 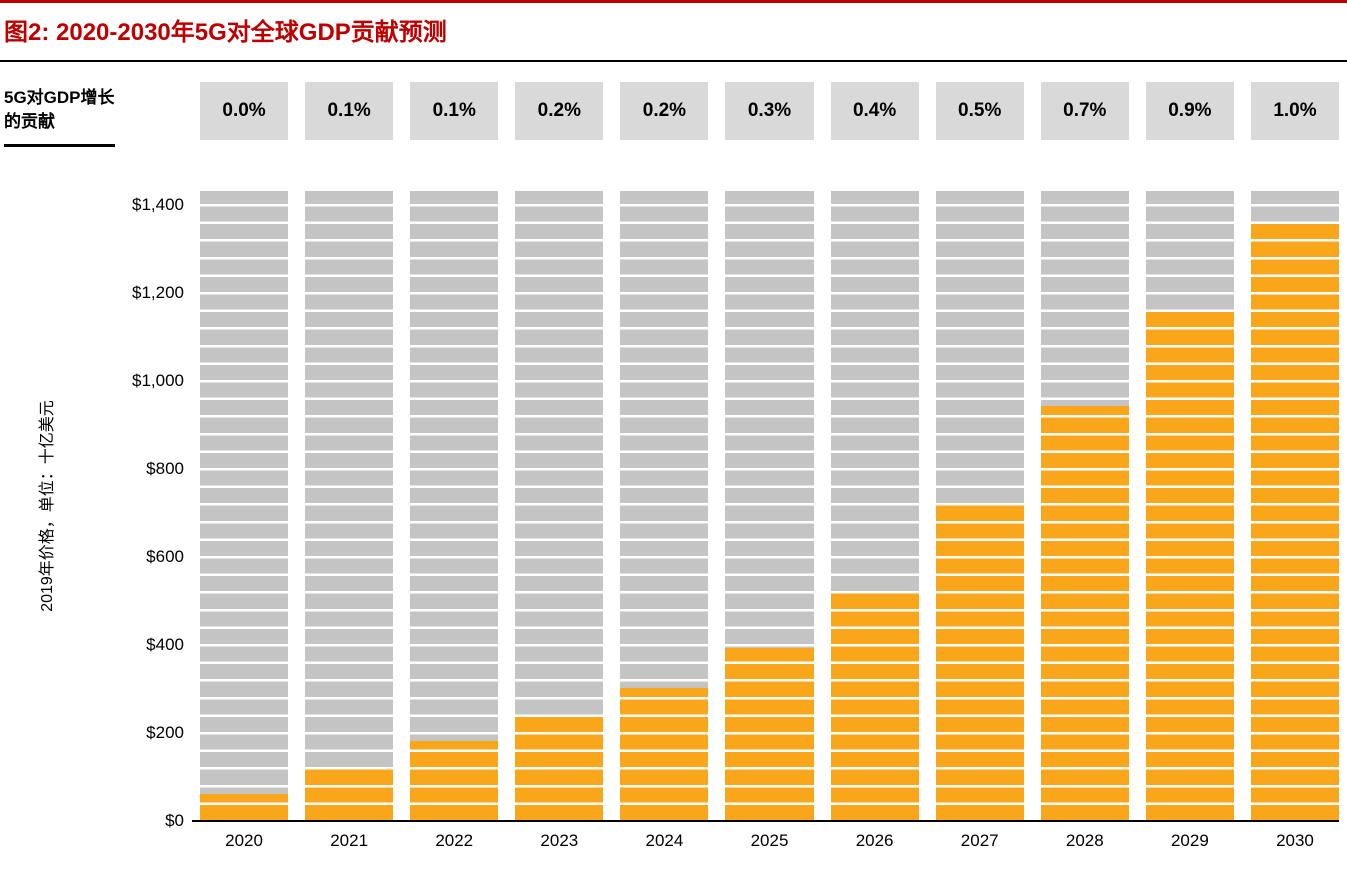 I want to click on bar-2025, so click(x=769, y=505).